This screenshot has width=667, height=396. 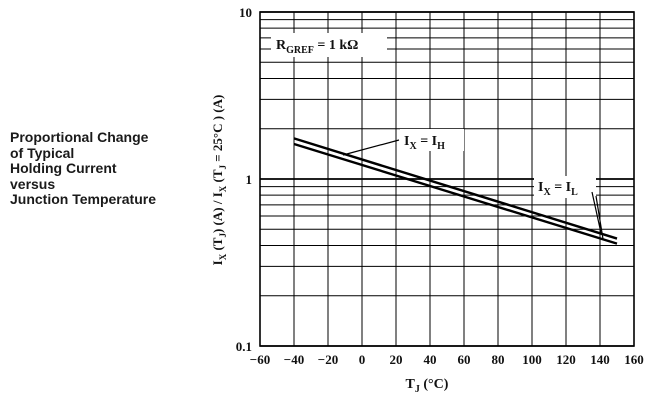 I want to click on y-axis-label: IX (TJ) (A) / IX (TJ = 25°C ) (A), so click(x=219, y=180).